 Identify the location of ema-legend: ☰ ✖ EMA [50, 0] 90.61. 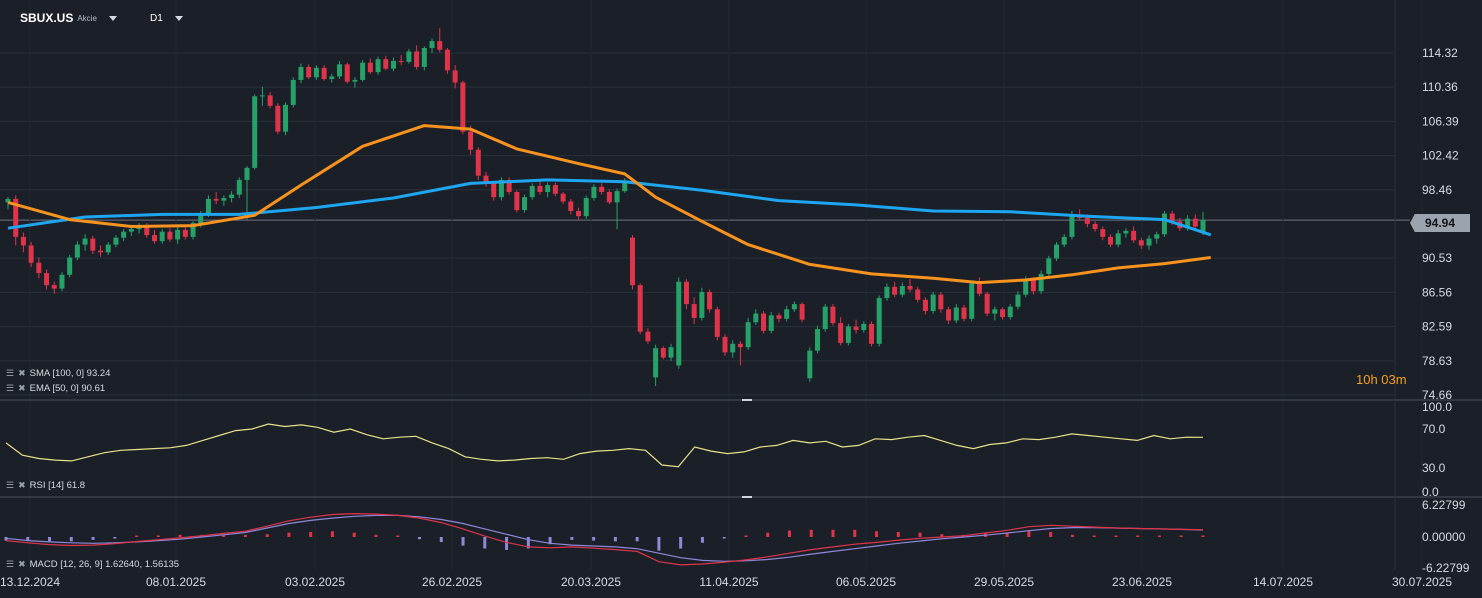
(55, 388).